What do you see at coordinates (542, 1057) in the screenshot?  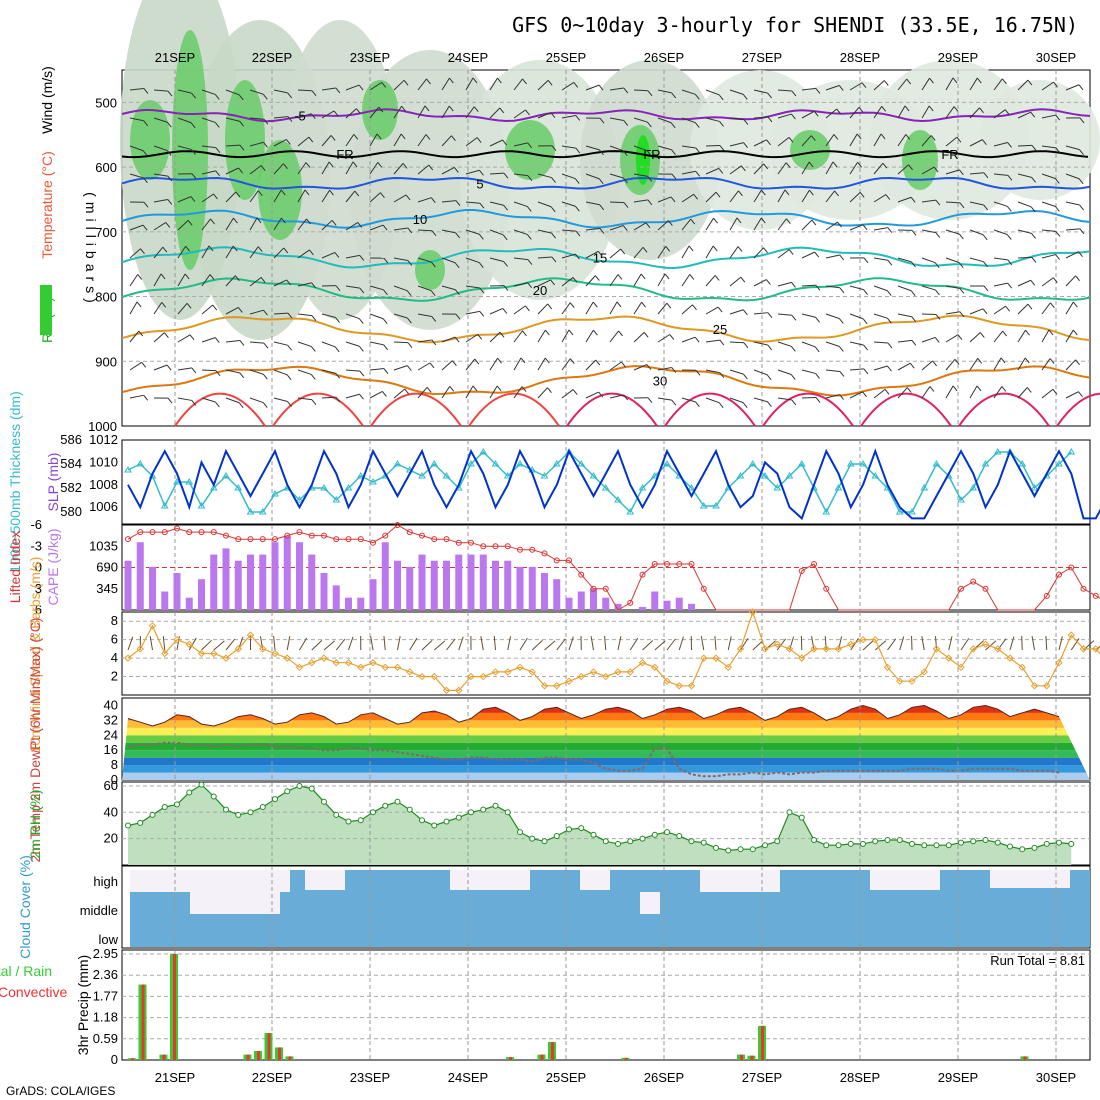 I see `convective-bar` at bounding box center [542, 1057].